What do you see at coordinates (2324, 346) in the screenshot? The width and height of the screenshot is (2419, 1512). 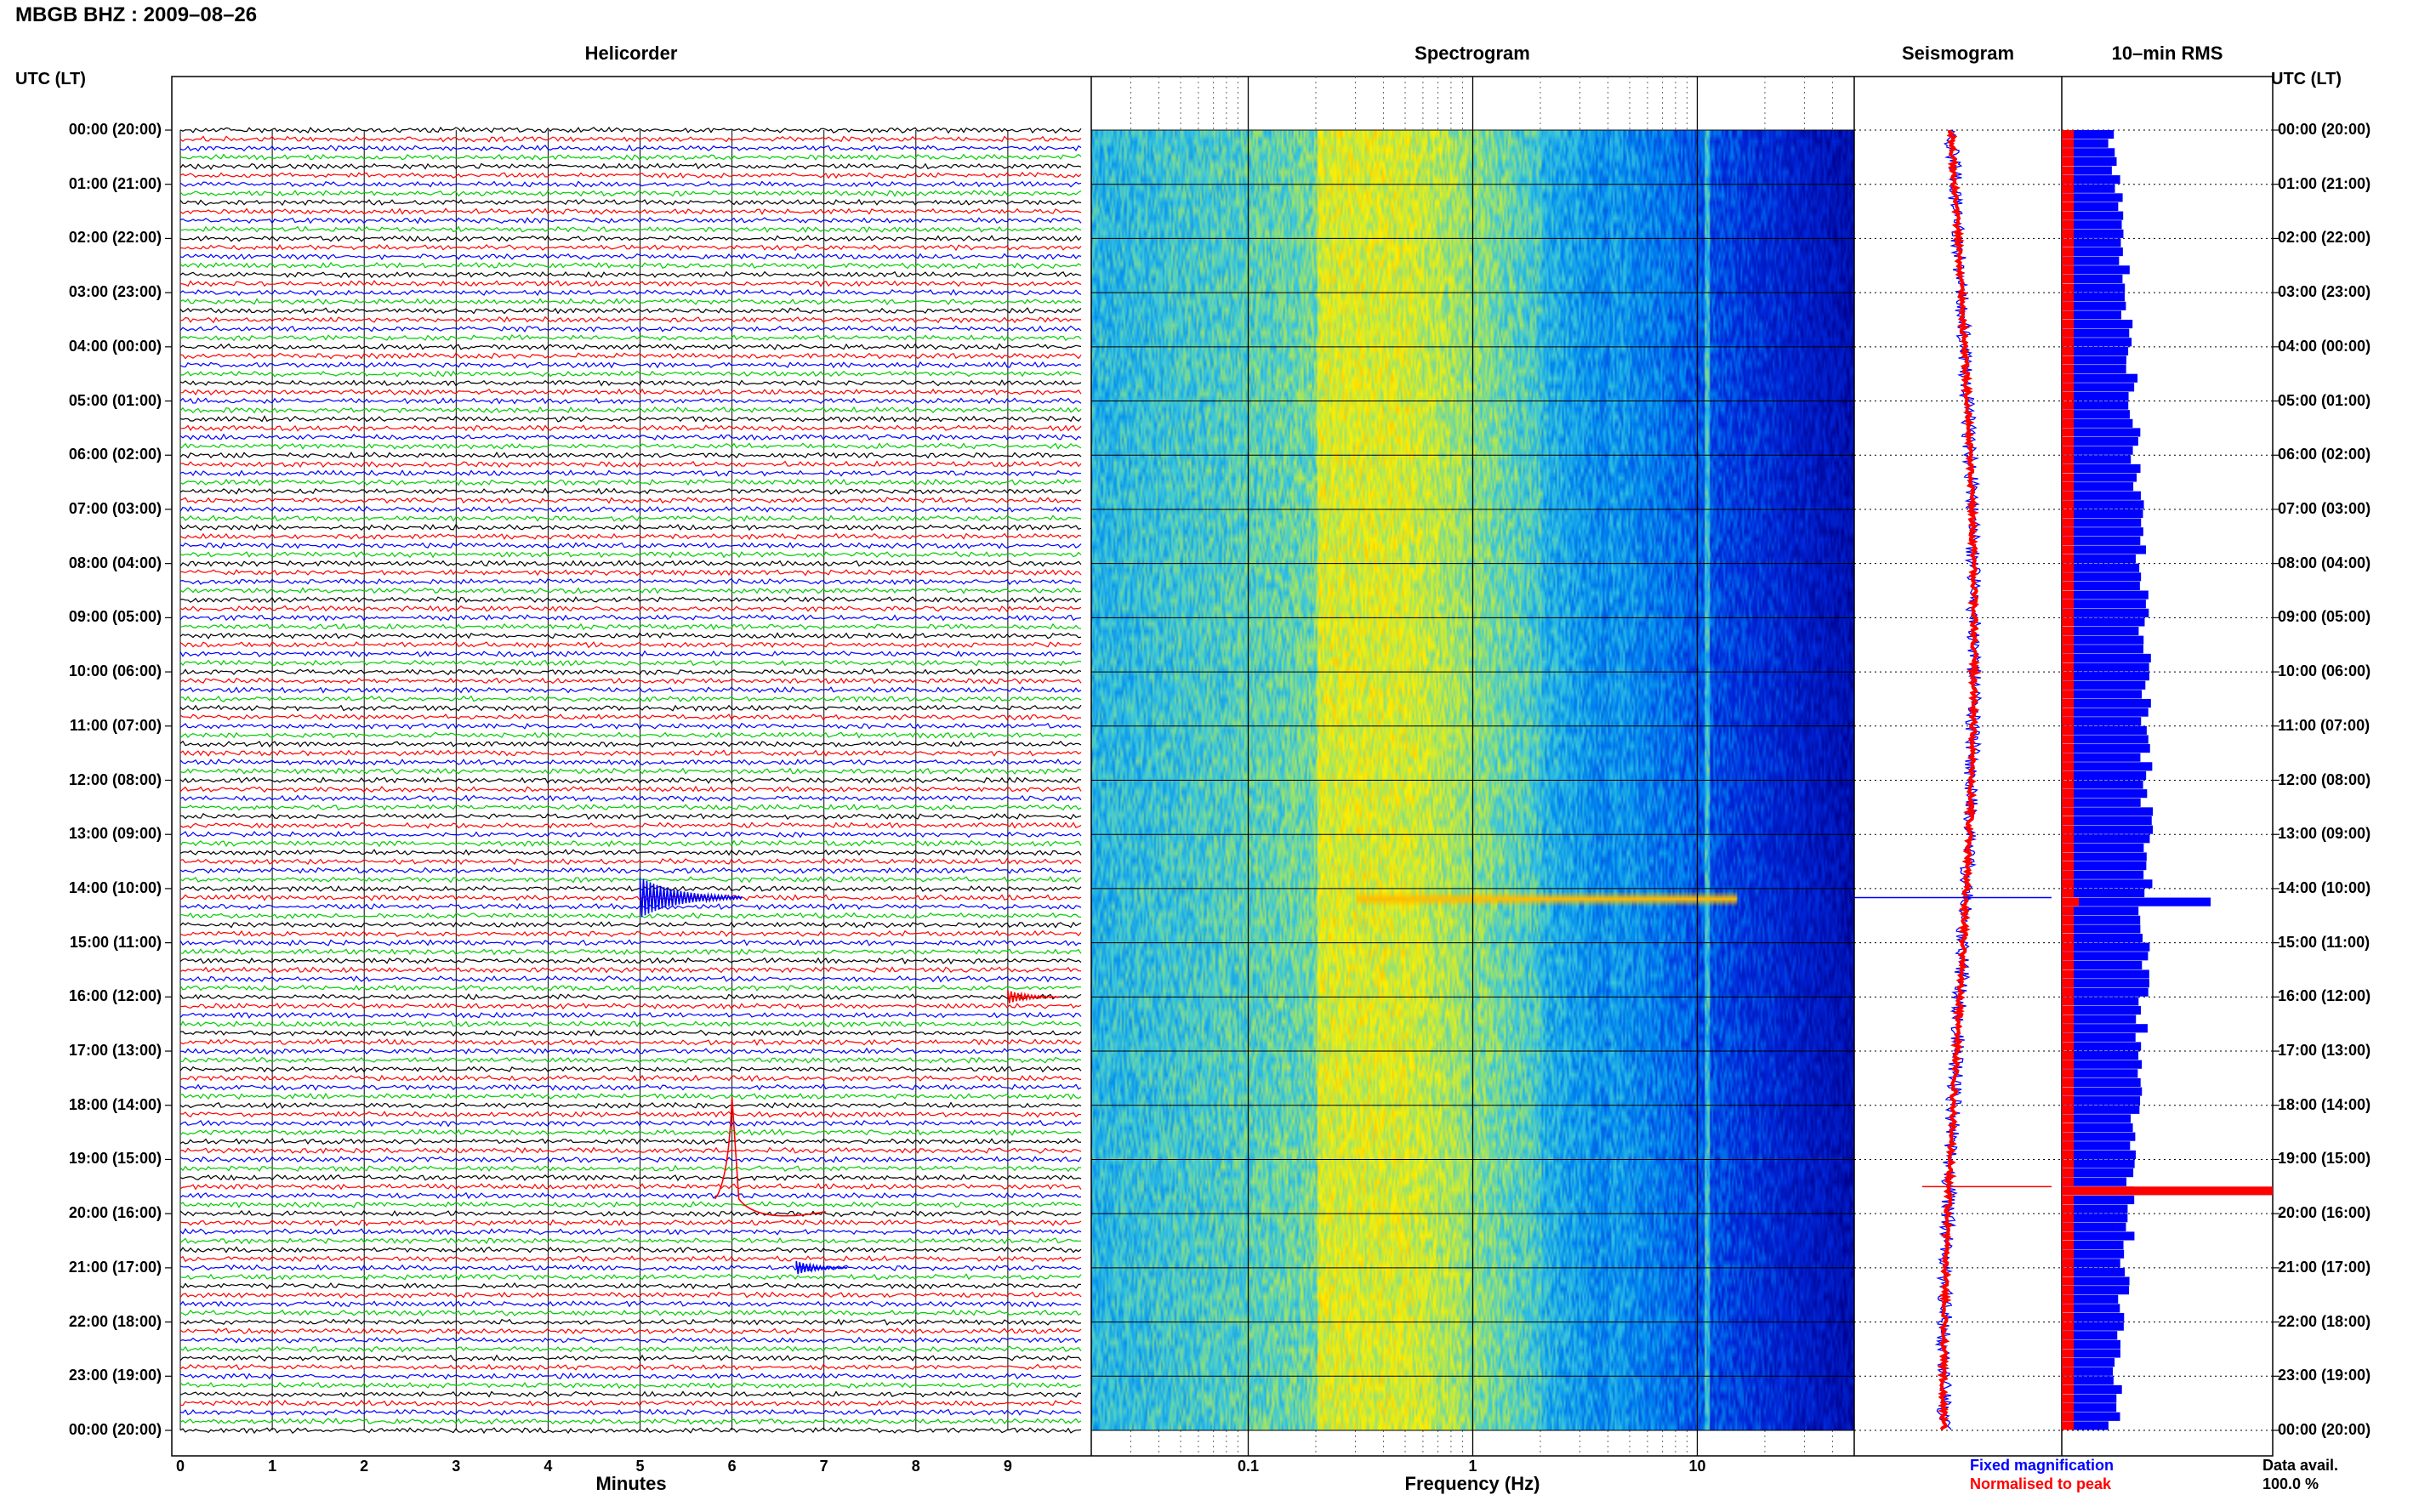 I see `right-time-label: 04:00 (00:00)` at bounding box center [2324, 346].